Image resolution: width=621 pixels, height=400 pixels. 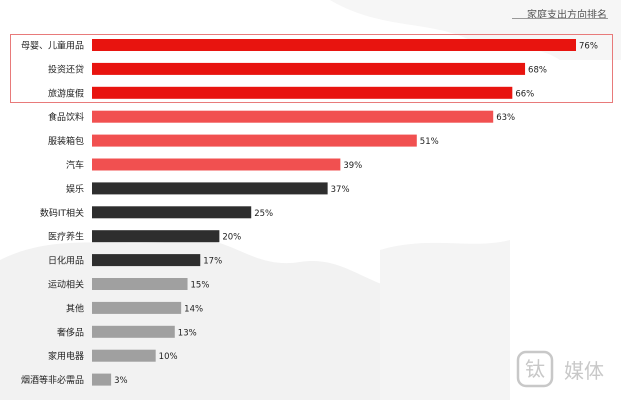 What do you see at coordinates (52, 380) in the screenshot?
I see `category-label: 烟酒等非必需品` at bounding box center [52, 380].